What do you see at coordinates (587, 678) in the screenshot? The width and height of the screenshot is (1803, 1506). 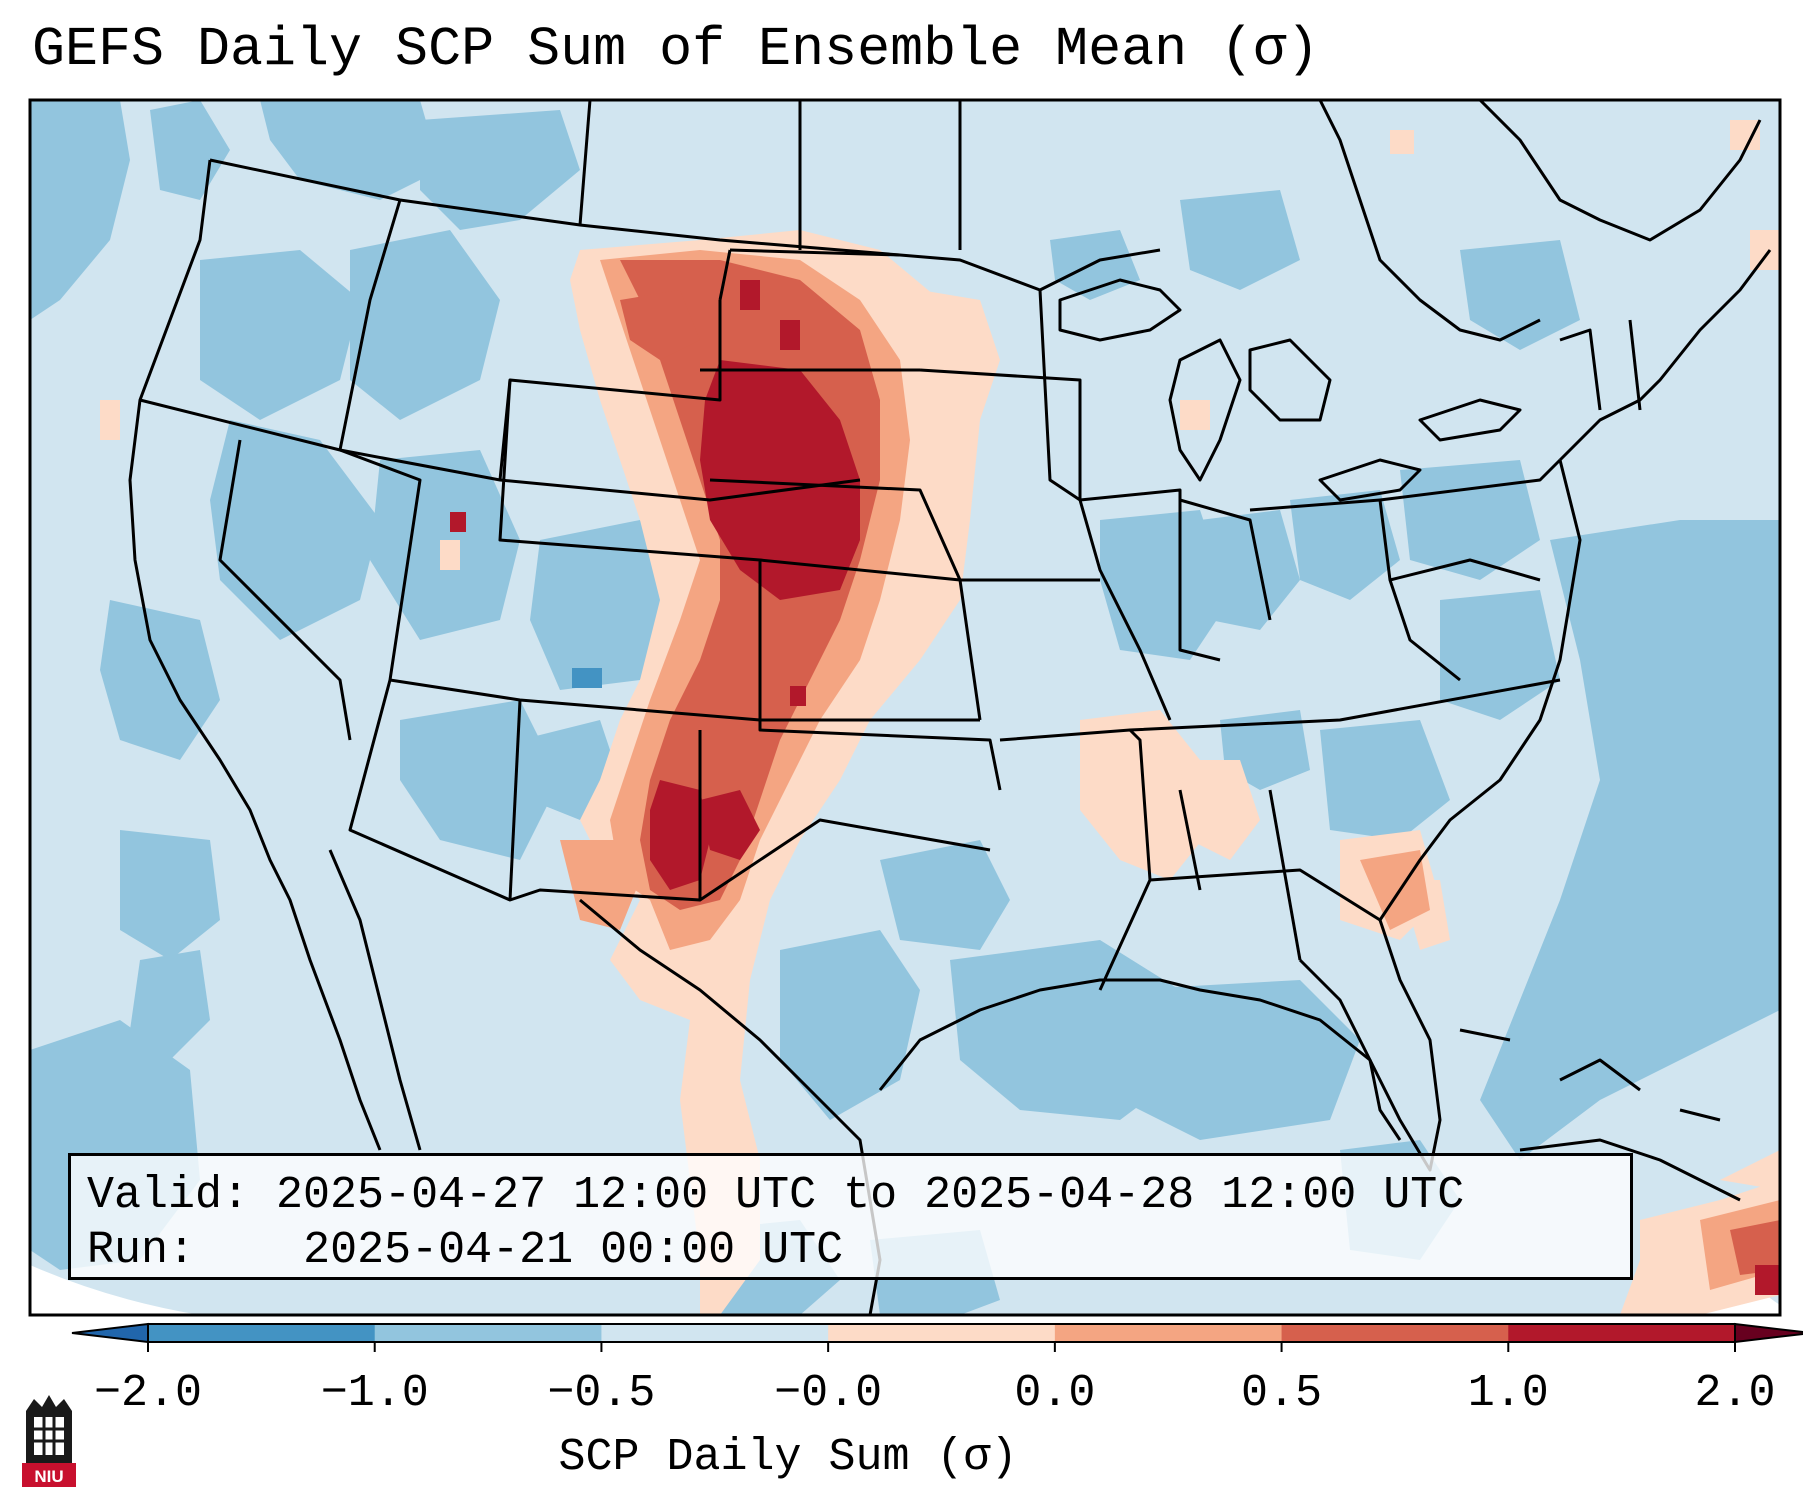 I see `strong-negative-patch` at bounding box center [587, 678].